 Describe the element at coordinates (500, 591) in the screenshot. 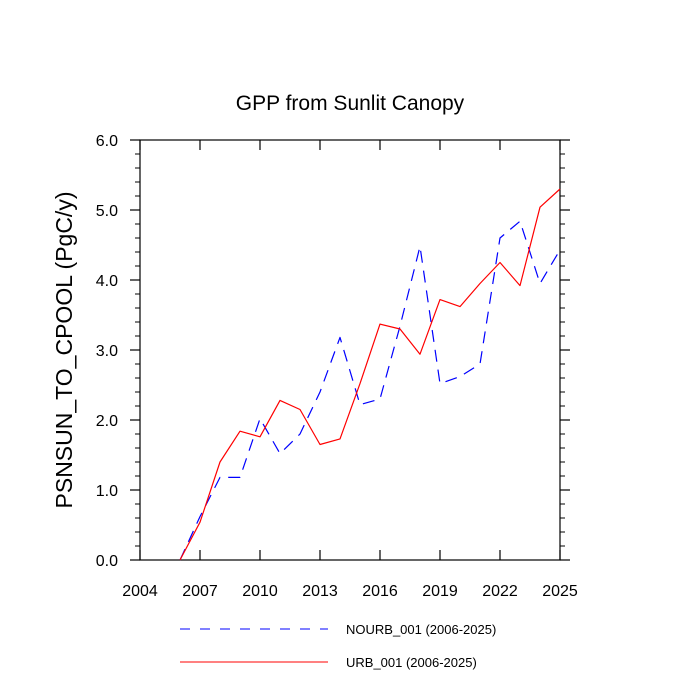

I see `x-tick-label: 2022` at that location.